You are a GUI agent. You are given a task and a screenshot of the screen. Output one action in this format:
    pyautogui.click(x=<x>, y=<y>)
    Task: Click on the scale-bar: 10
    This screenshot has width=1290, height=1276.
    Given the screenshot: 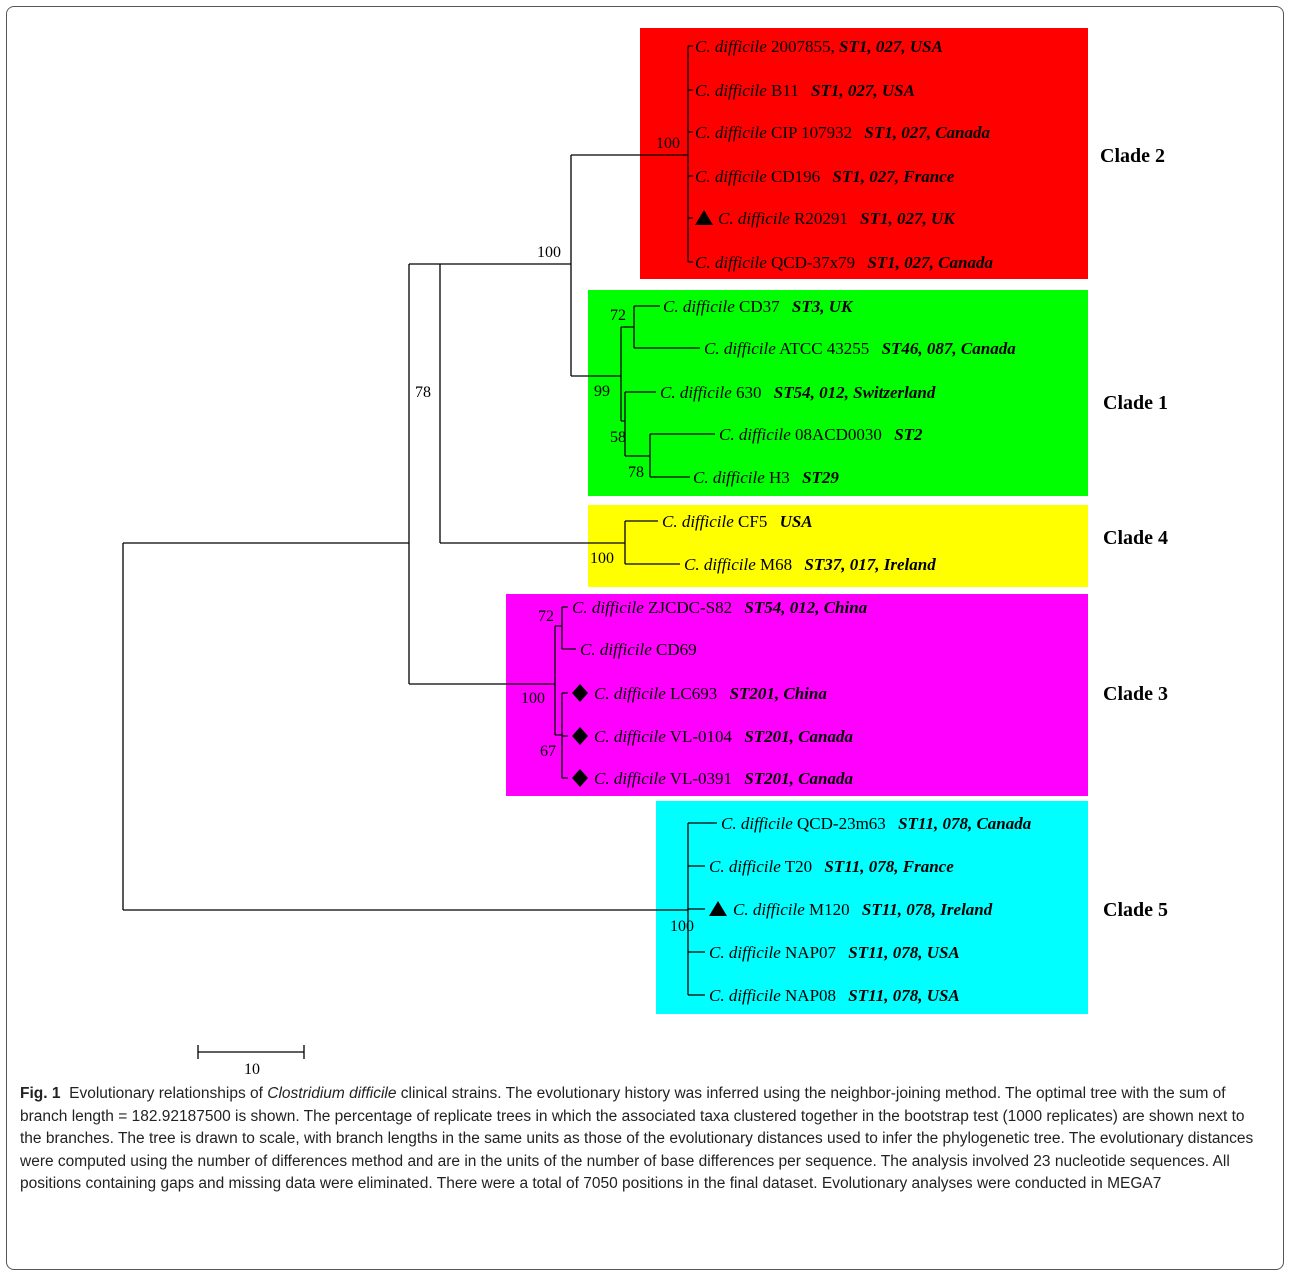 What is the action you would take?
    pyautogui.click(x=251, y=1061)
    